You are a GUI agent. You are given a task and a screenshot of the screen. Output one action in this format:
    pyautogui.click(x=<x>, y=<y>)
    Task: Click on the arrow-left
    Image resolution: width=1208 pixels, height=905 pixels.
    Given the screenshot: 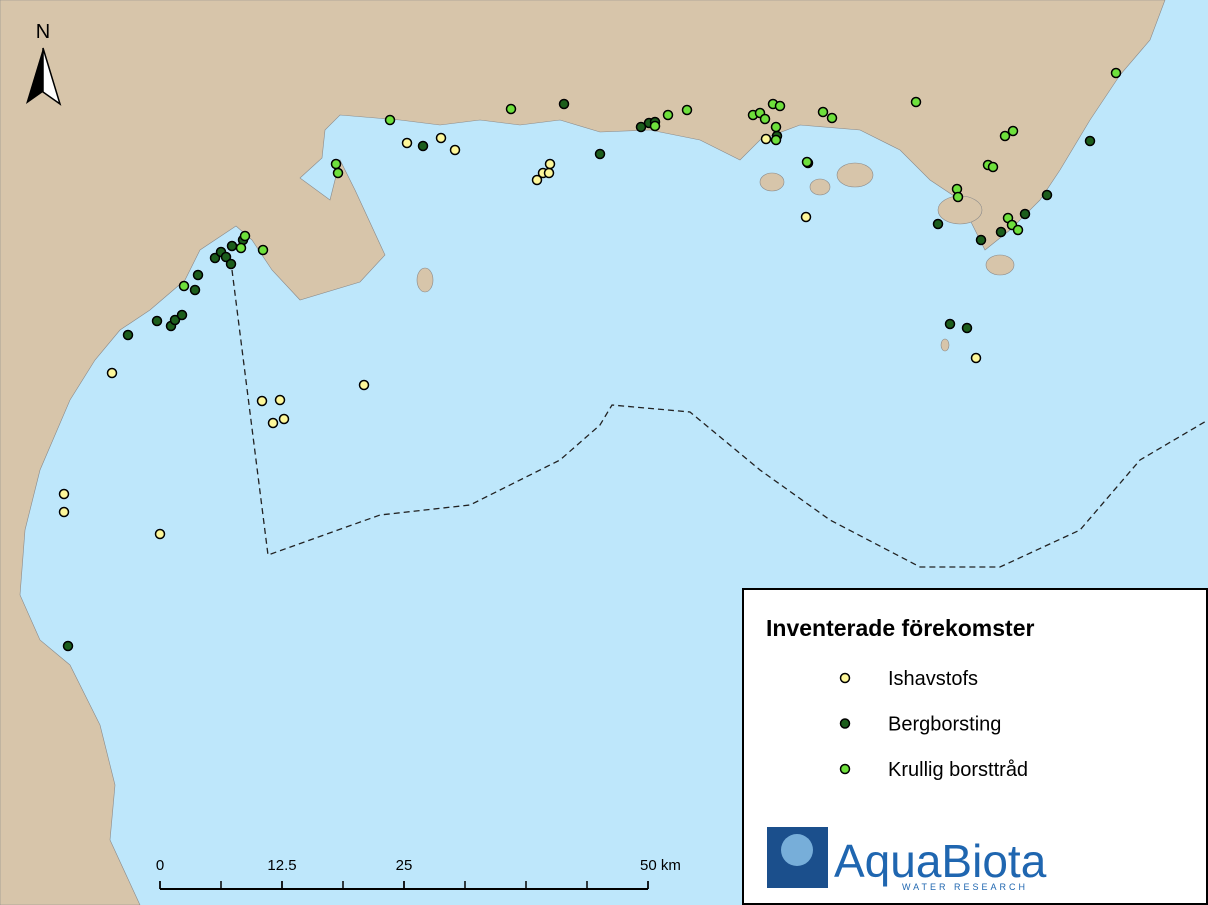 What is the action you would take?
    pyautogui.click(x=34, y=76)
    